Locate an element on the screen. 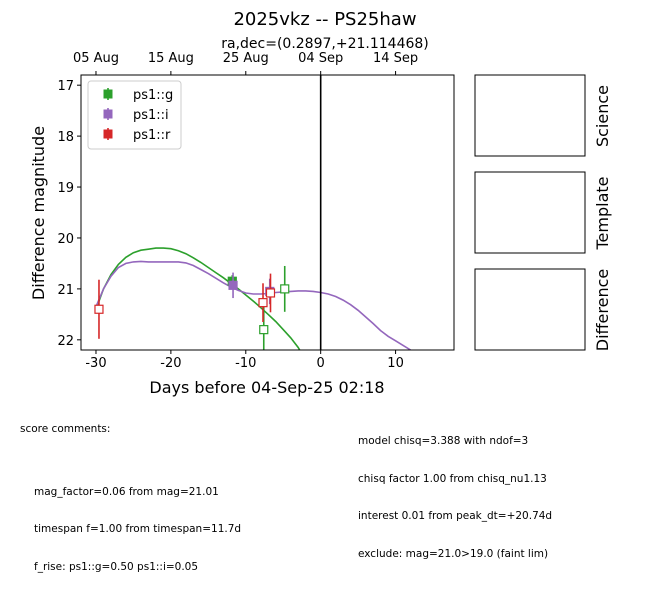  comment-line: mag_factor=0.06 from mag=21.01 is located at coordinates (126, 491).